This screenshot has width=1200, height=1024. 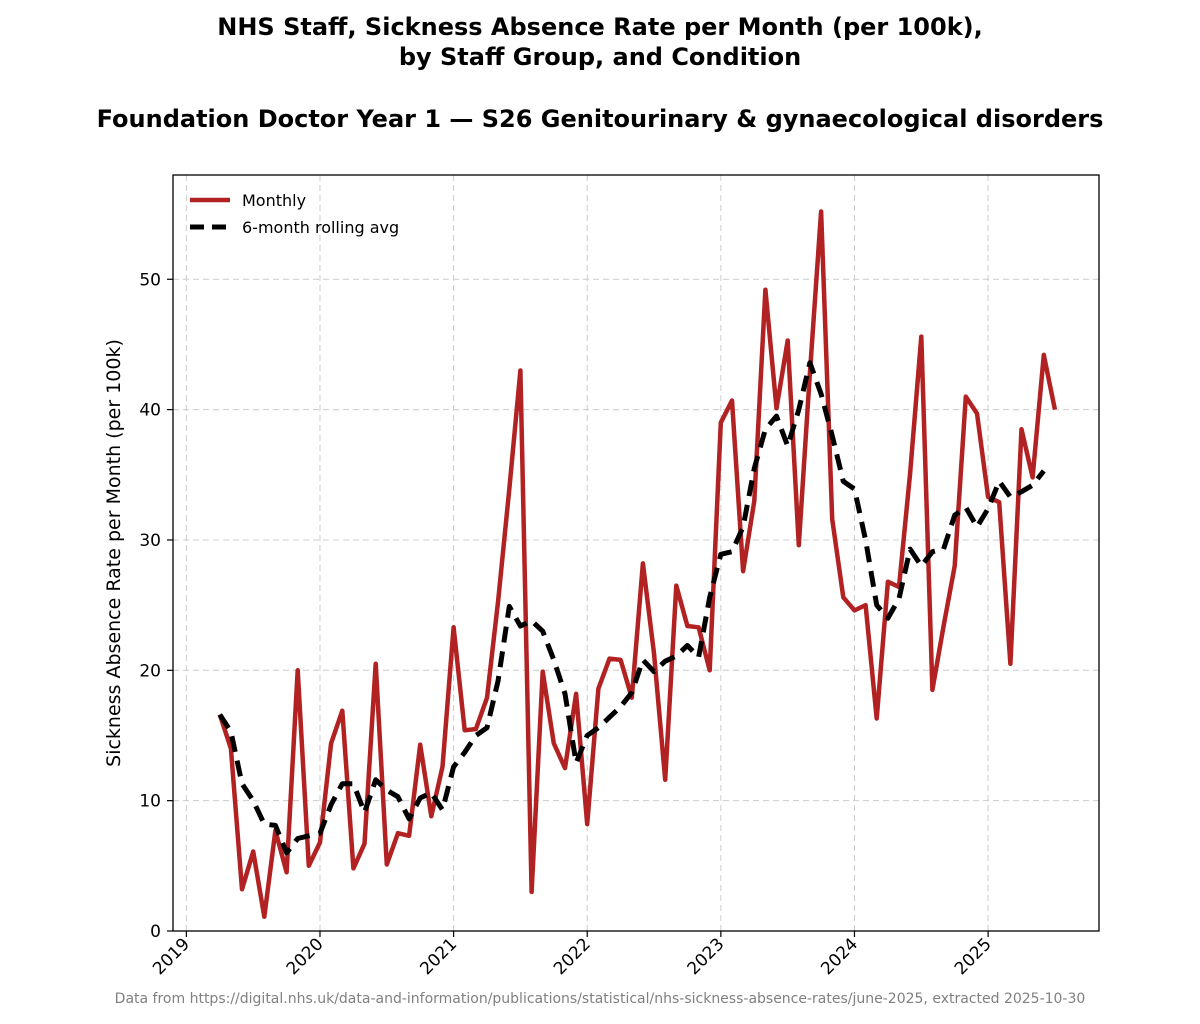 I want to click on legend-rolling-label: 6-month rolling avg, so click(x=320, y=227).